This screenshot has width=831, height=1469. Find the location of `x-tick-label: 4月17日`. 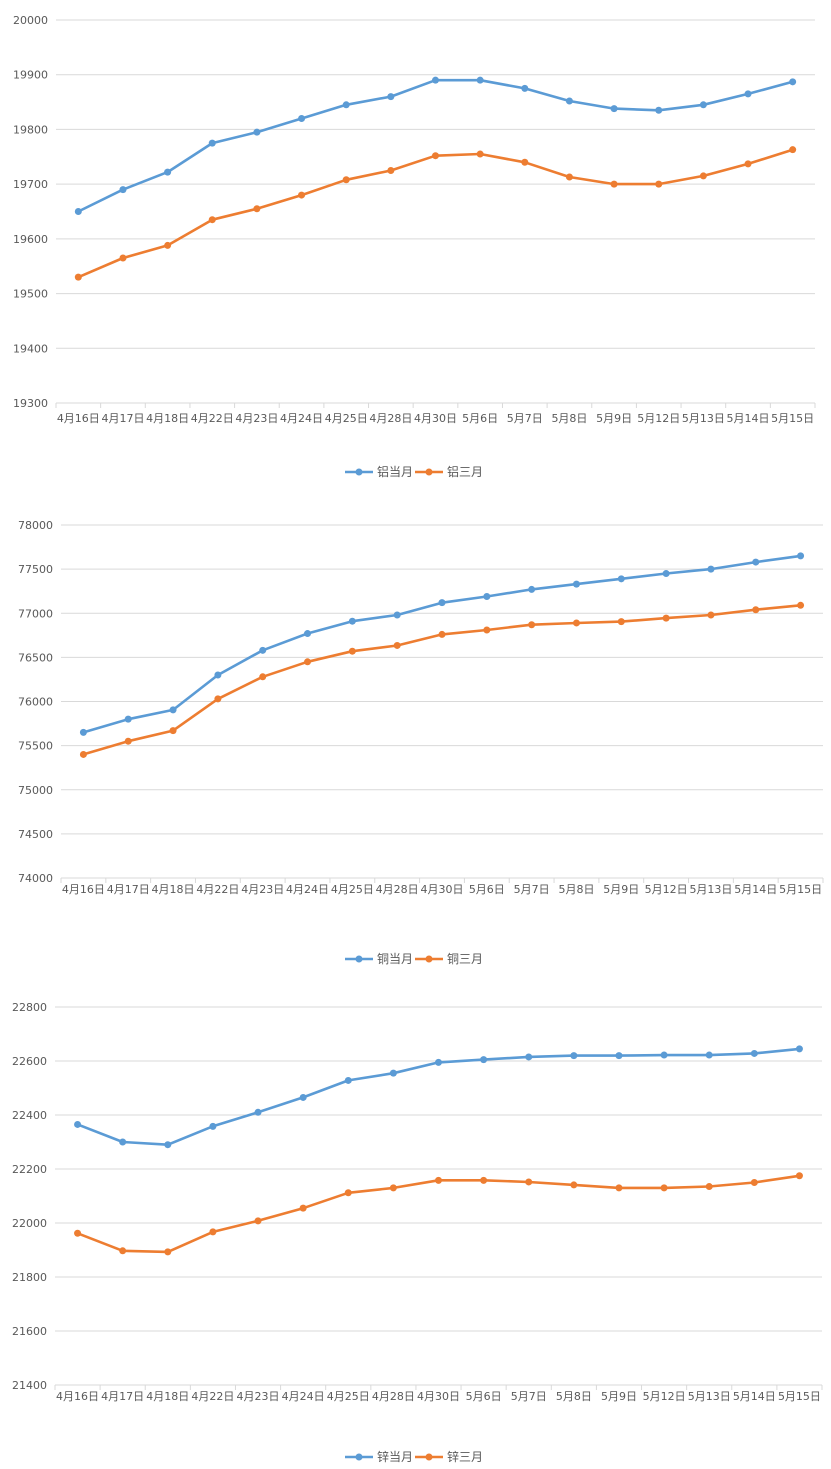

x-tick-label: 4月17日 is located at coordinates (122, 1396).